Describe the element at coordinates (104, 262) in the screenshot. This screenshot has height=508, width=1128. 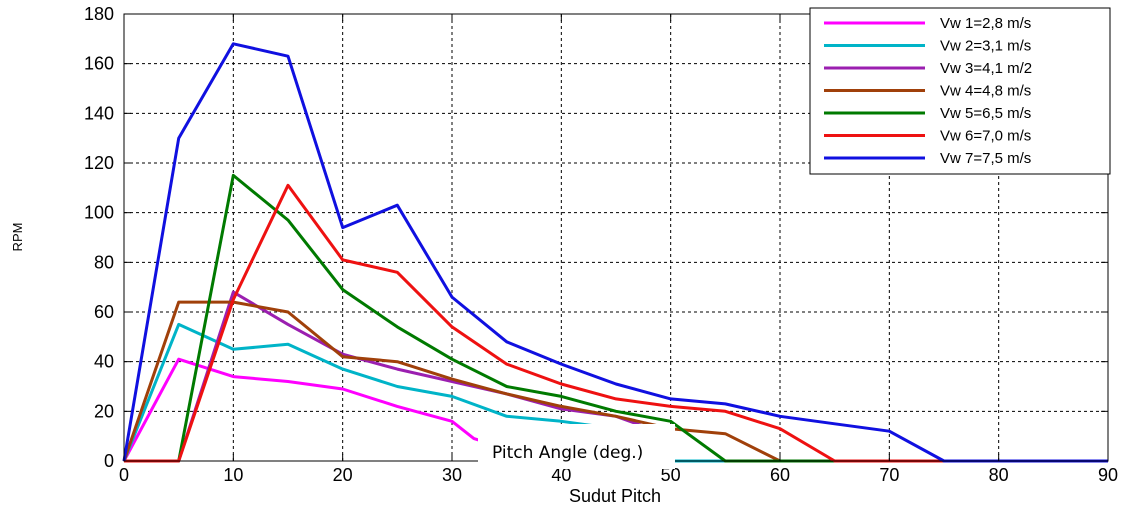
I see `y-tick-label: 80` at that location.